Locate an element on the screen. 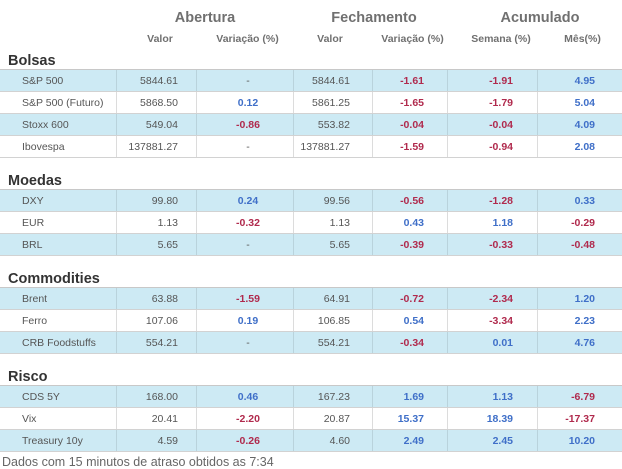  header-col-close-value: Valor is located at coordinates (330, 39).